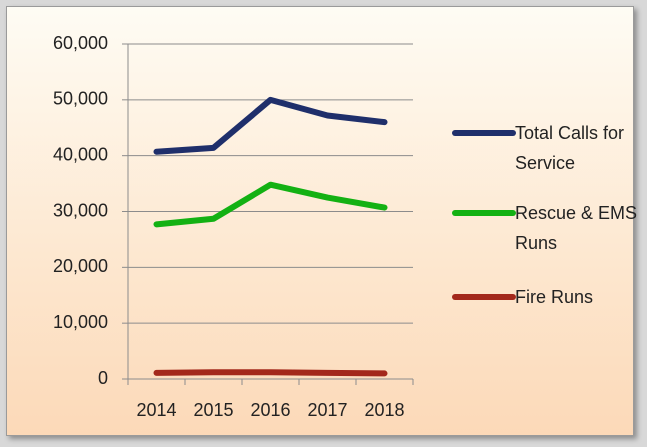 This screenshot has height=447, width=647. I want to click on x-tick-label: 2017, so click(327, 410).